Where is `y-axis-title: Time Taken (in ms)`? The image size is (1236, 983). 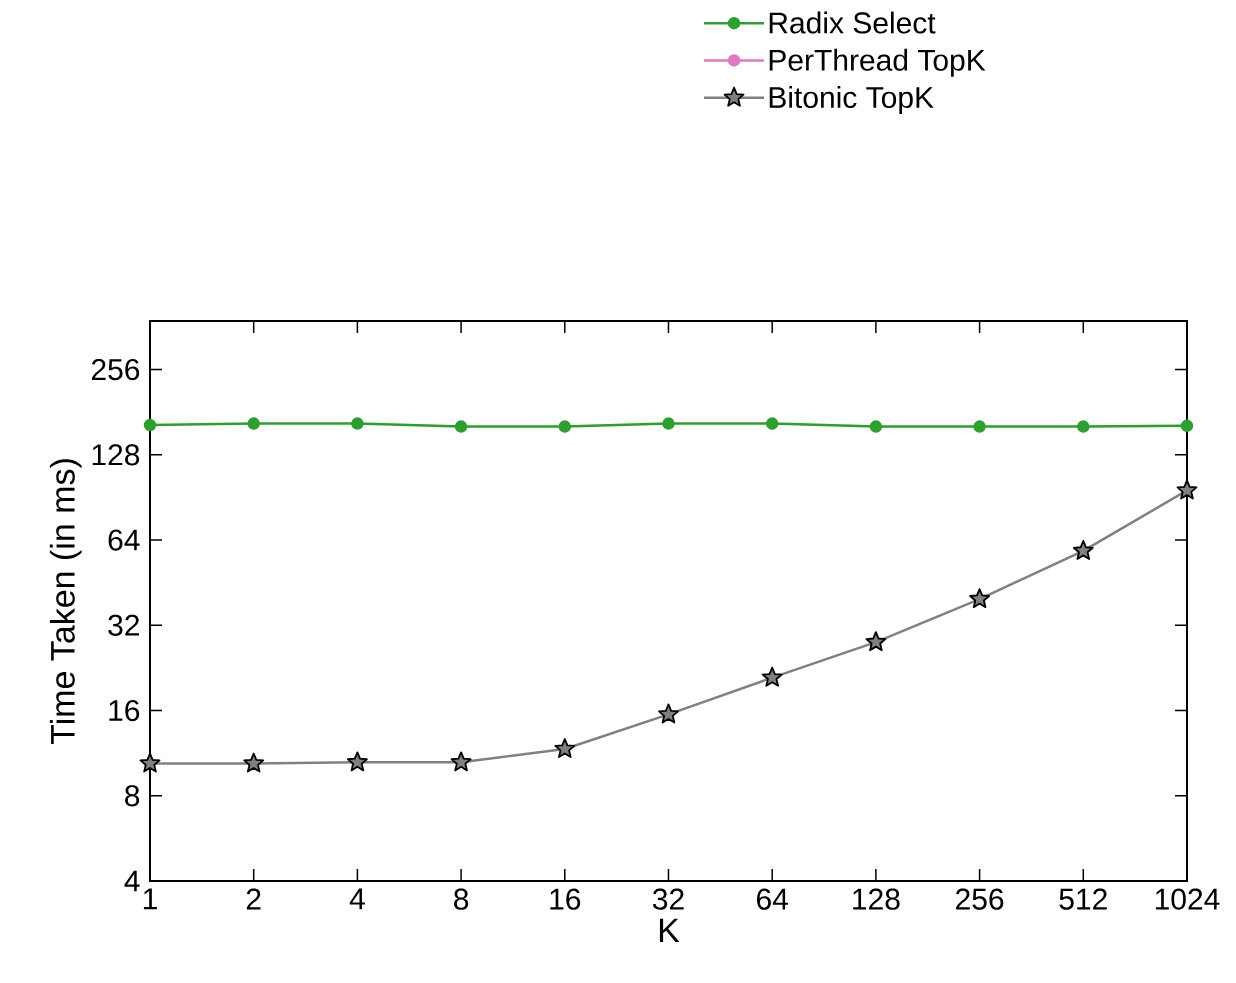 y-axis-title: Time Taken (in ms) is located at coordinates (65, 602).